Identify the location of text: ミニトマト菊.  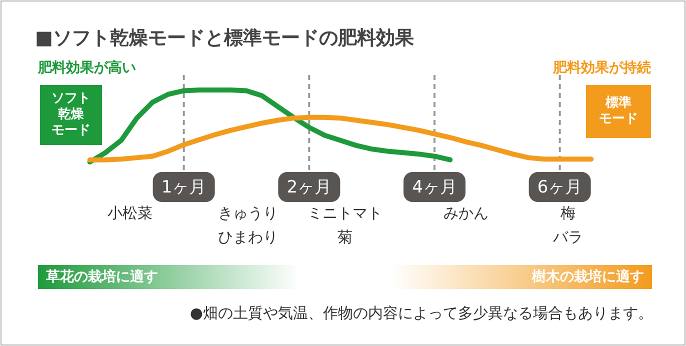
(345, 225).